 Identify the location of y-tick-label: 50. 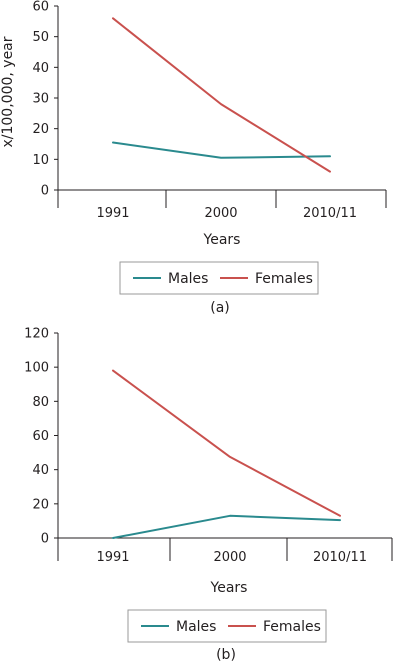
(40, 37).